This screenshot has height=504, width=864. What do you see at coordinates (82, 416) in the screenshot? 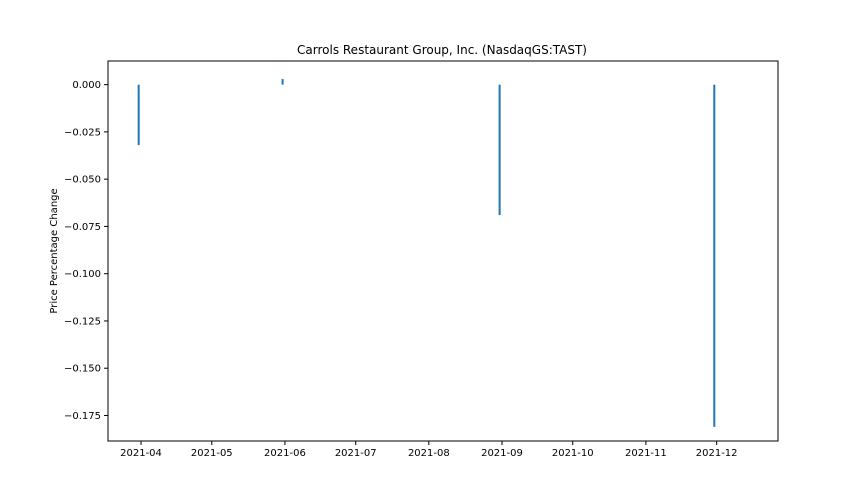
I see `y-tick-label: −0.175` at bounding box center [82, 416].